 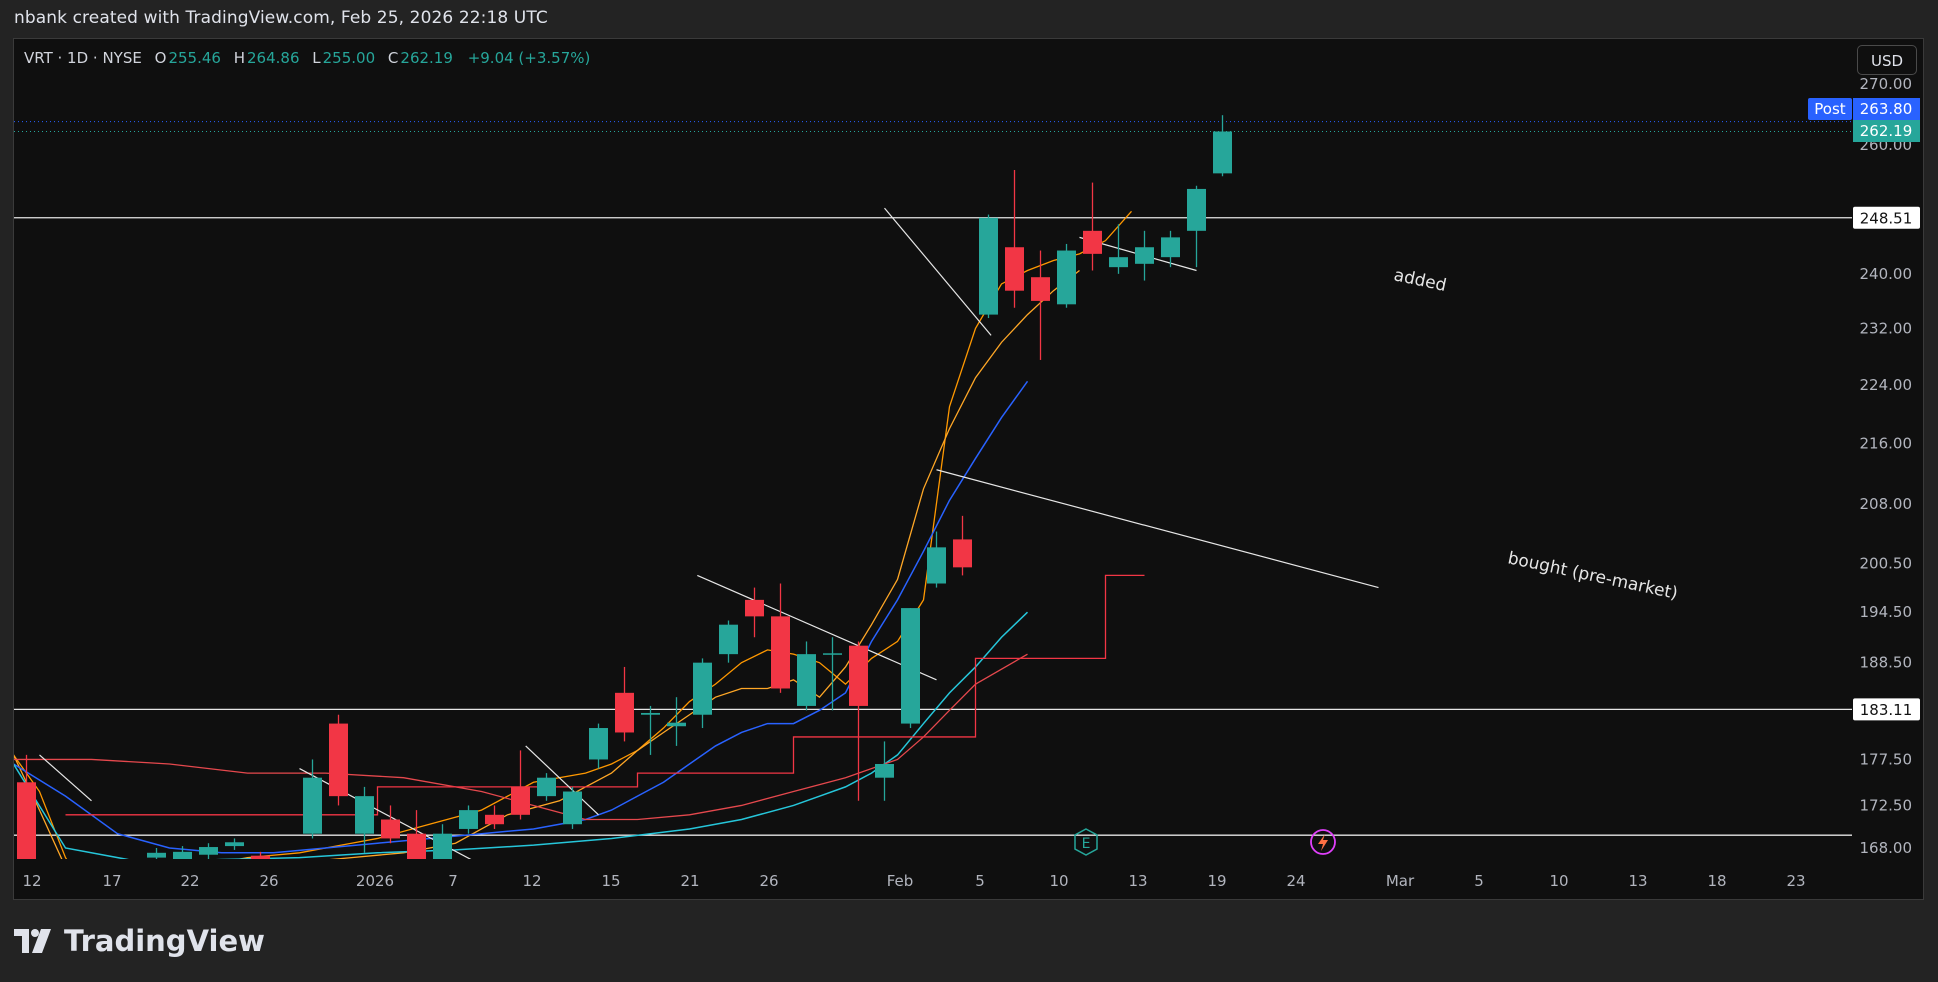 I want to click on y-tick-label: 172.50, so click(x=1886, y=805).